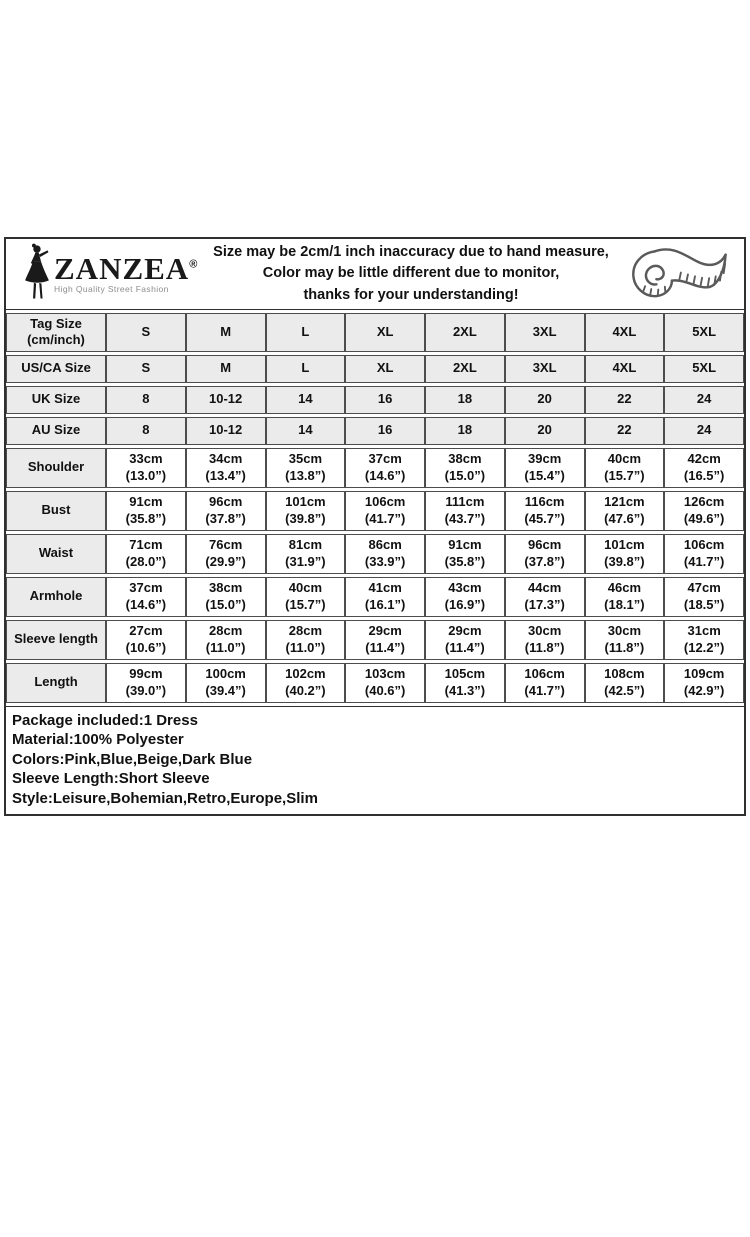 This screenshot has height=1237, width=750. I want to click on row-label: UK Size, so click(56, 399).